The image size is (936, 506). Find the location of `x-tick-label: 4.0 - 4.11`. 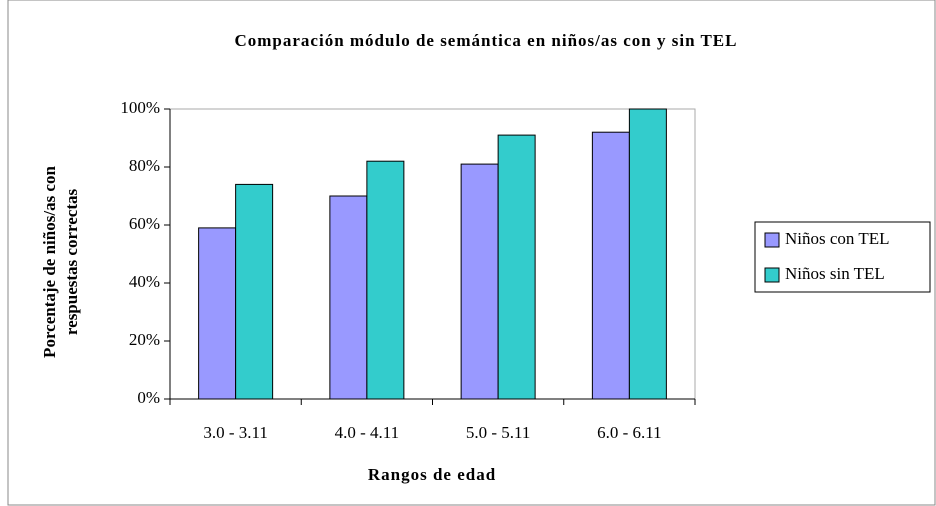

x-tick-label: 4.0 - 4.11 is located at coordinates (367, 432).